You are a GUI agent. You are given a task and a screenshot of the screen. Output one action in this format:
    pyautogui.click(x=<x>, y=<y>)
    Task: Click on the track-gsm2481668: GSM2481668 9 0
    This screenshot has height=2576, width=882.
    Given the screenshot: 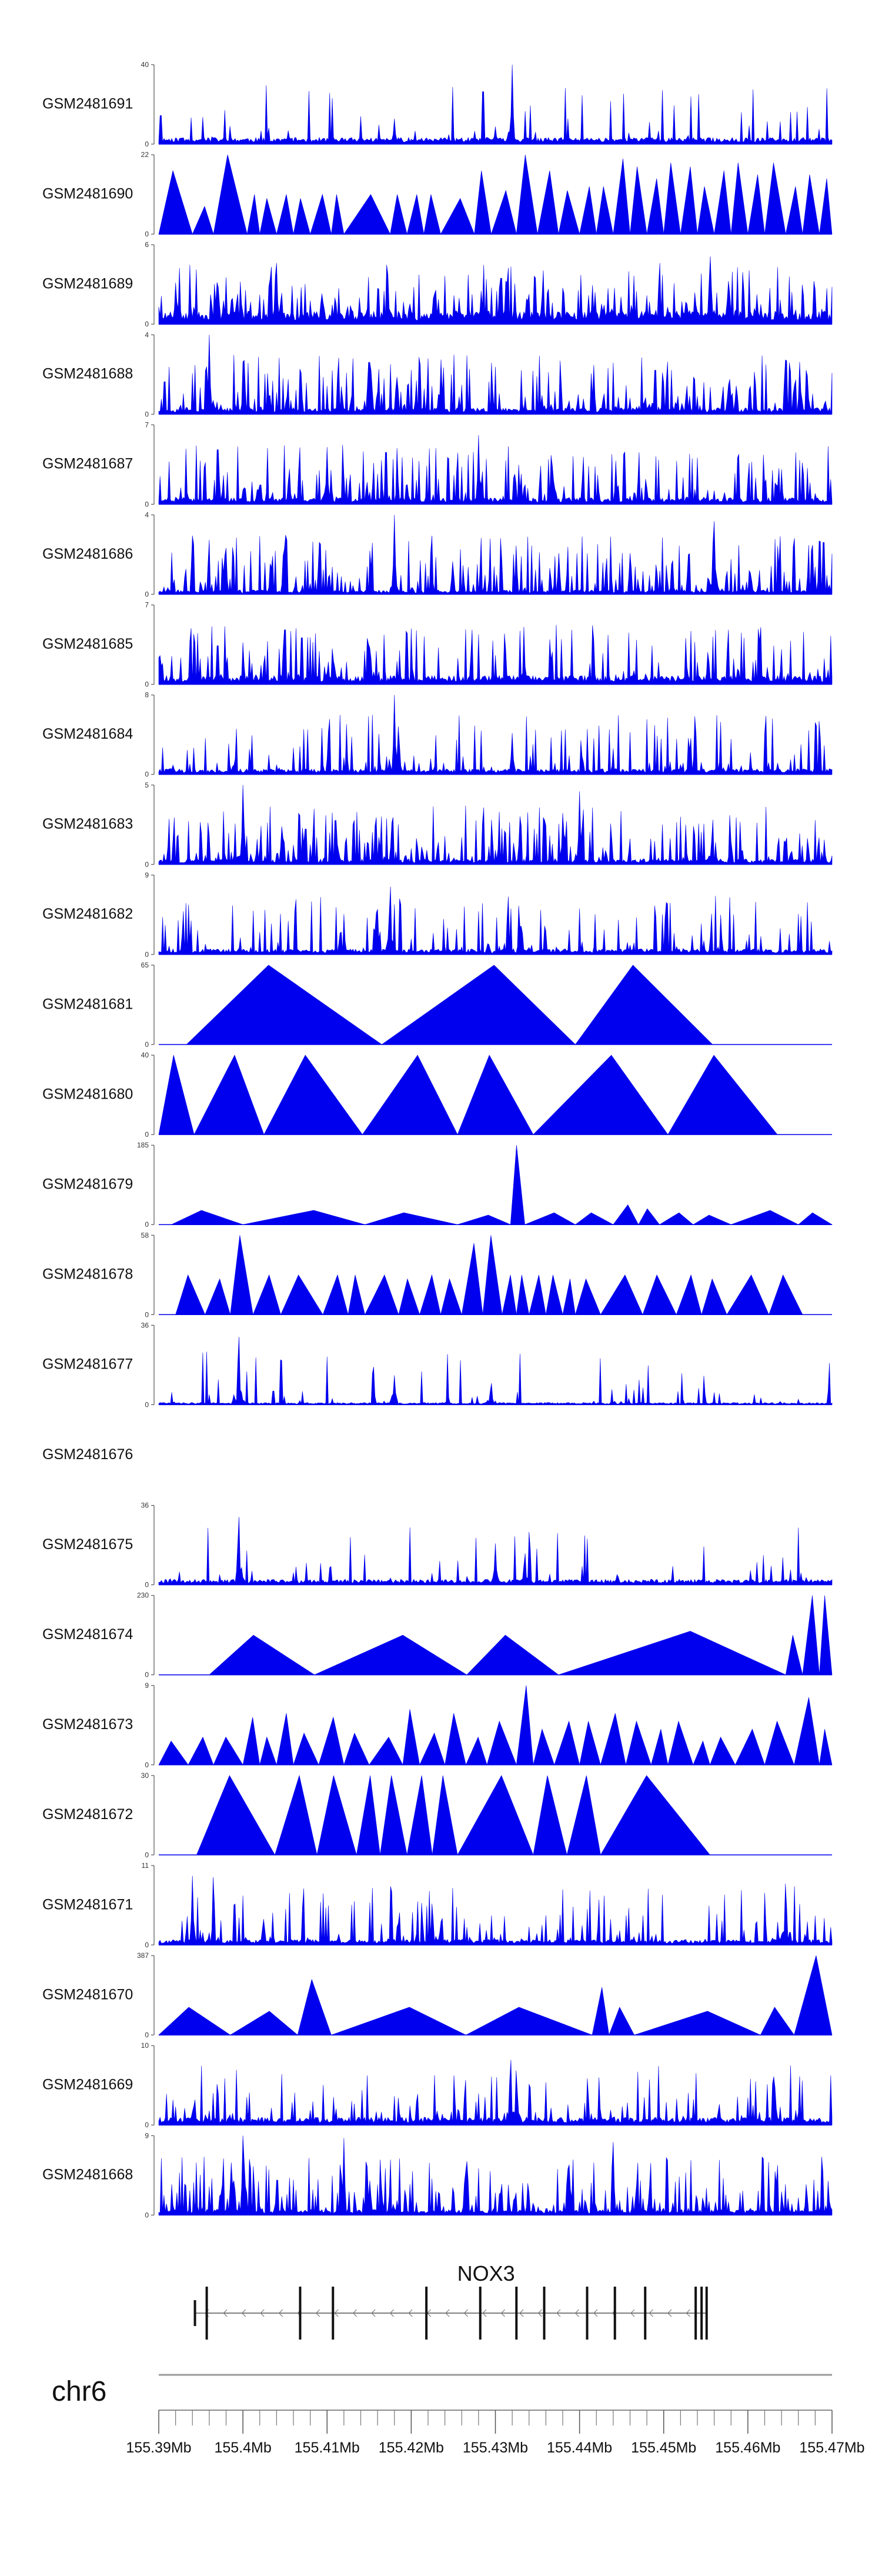 What is the action you would take?
    pyautogui.click(x=437, y=2175)
    